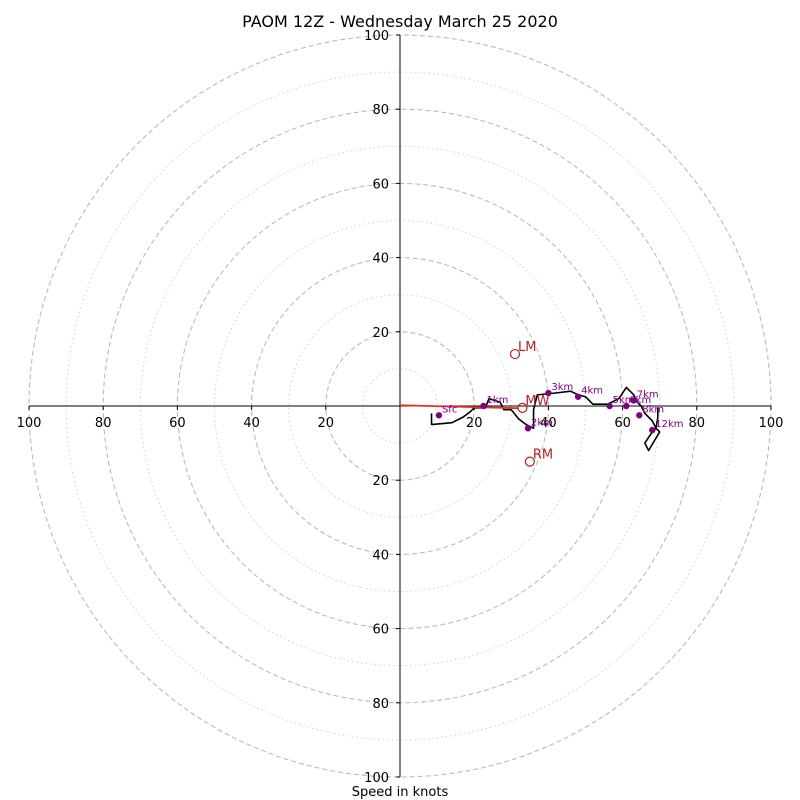  I want to click on mean-wind-line, so click(459, 407).